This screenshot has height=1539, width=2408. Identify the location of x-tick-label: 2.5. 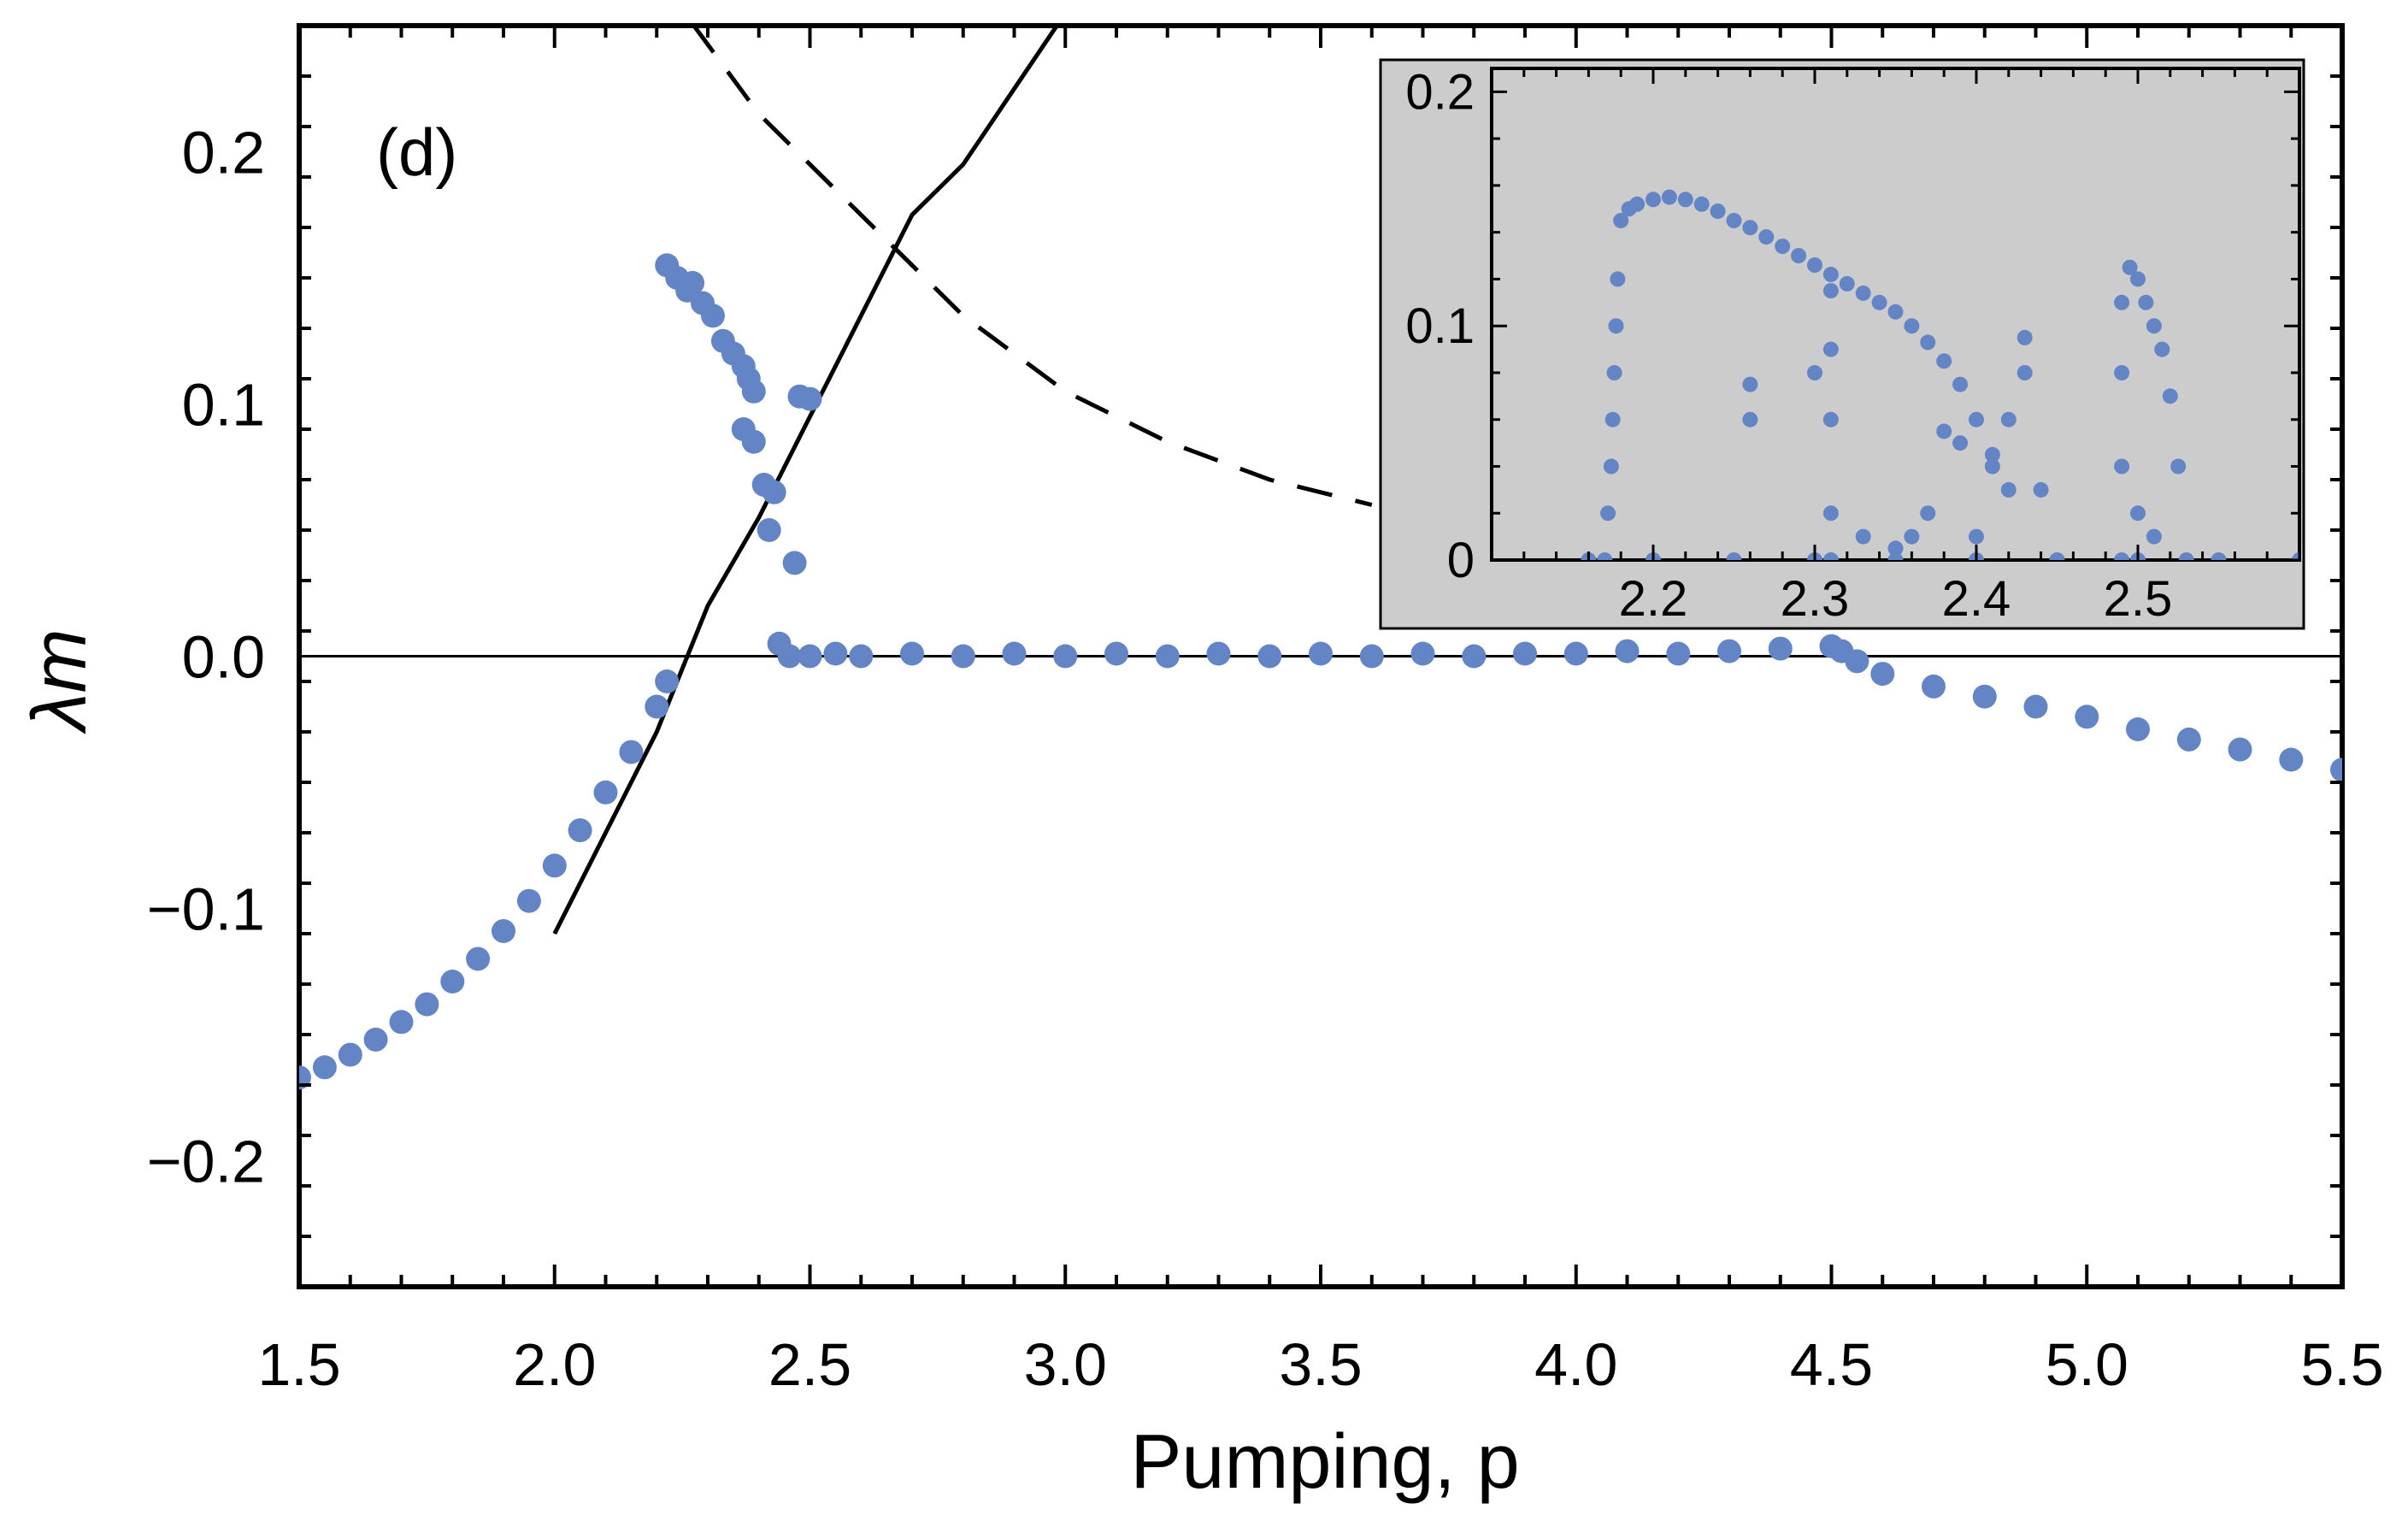
(809, 1364).